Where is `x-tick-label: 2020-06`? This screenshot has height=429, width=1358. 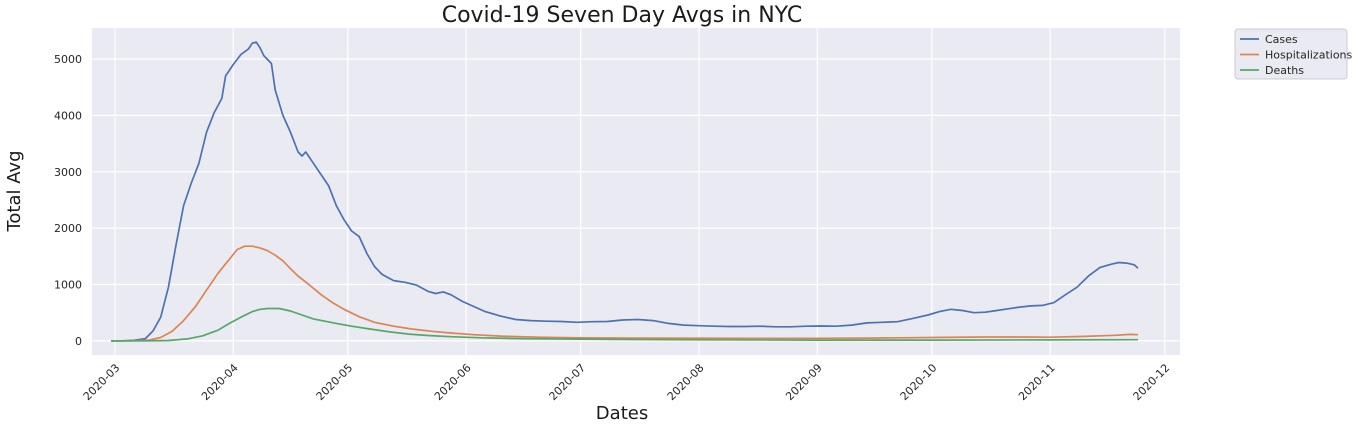 x-tick-label: 2020-06 is located at coordinates (453, 382).